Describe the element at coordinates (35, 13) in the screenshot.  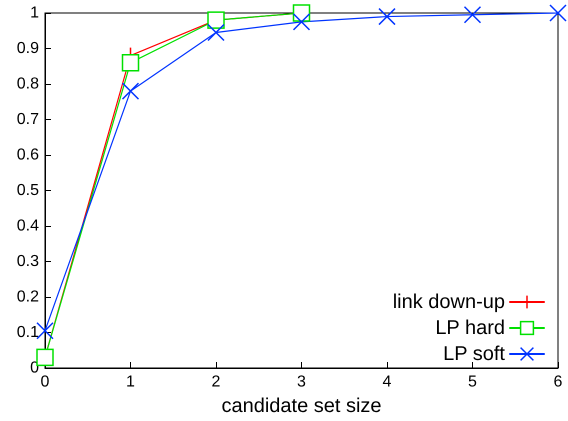
I see `y-tick-label: 1` at that location.